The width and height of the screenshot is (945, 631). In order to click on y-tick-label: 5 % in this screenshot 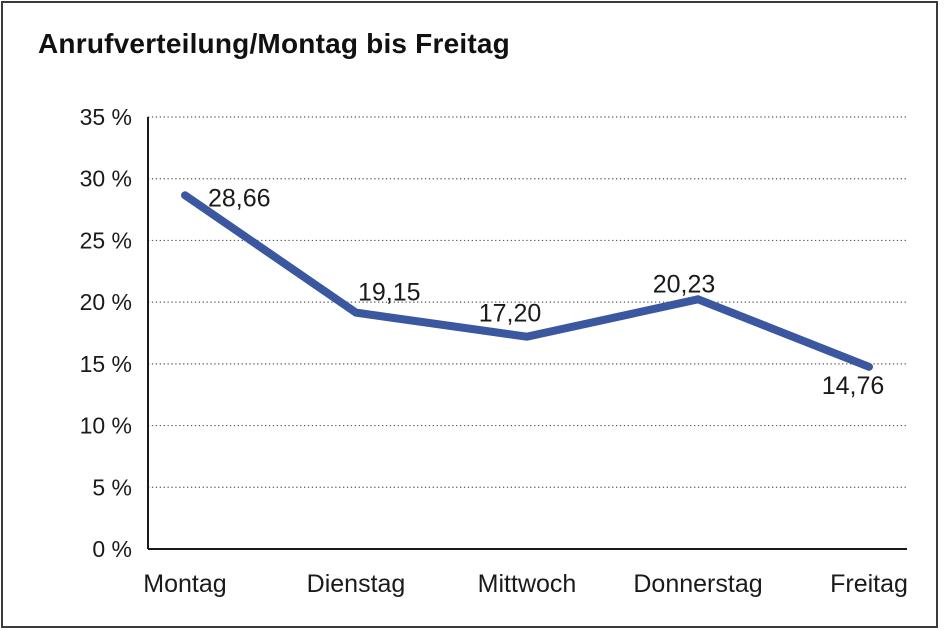, I will do `click(112, 487)`.